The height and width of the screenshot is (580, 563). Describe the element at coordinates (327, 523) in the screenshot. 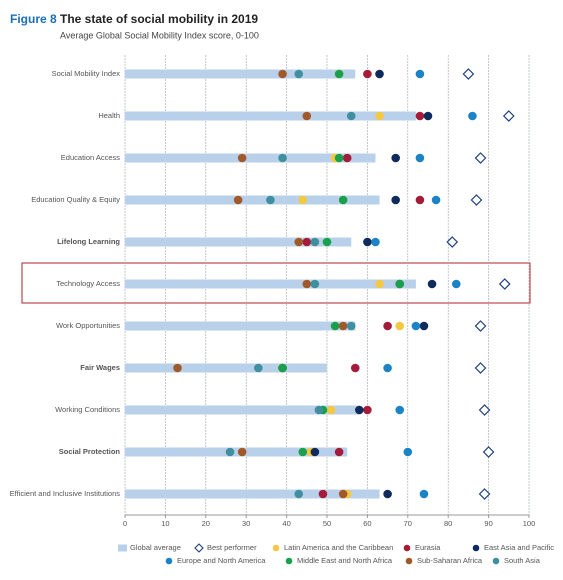

I see `x-tick-label: 50` at that location.